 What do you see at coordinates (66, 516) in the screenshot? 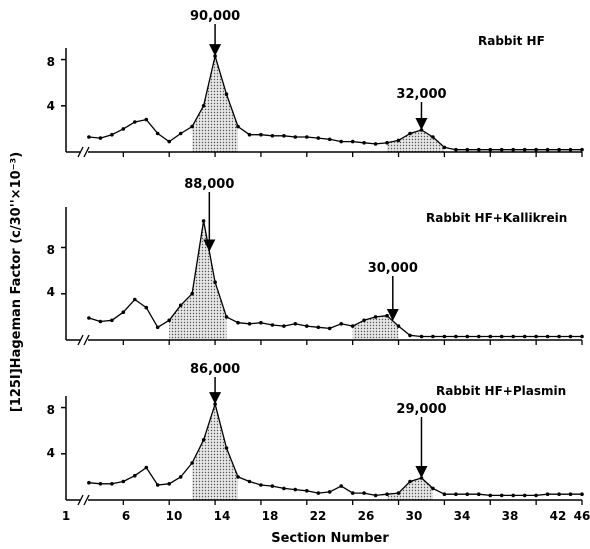
I see `x-tick-label-1: 1` at bounding box center [66, 516].